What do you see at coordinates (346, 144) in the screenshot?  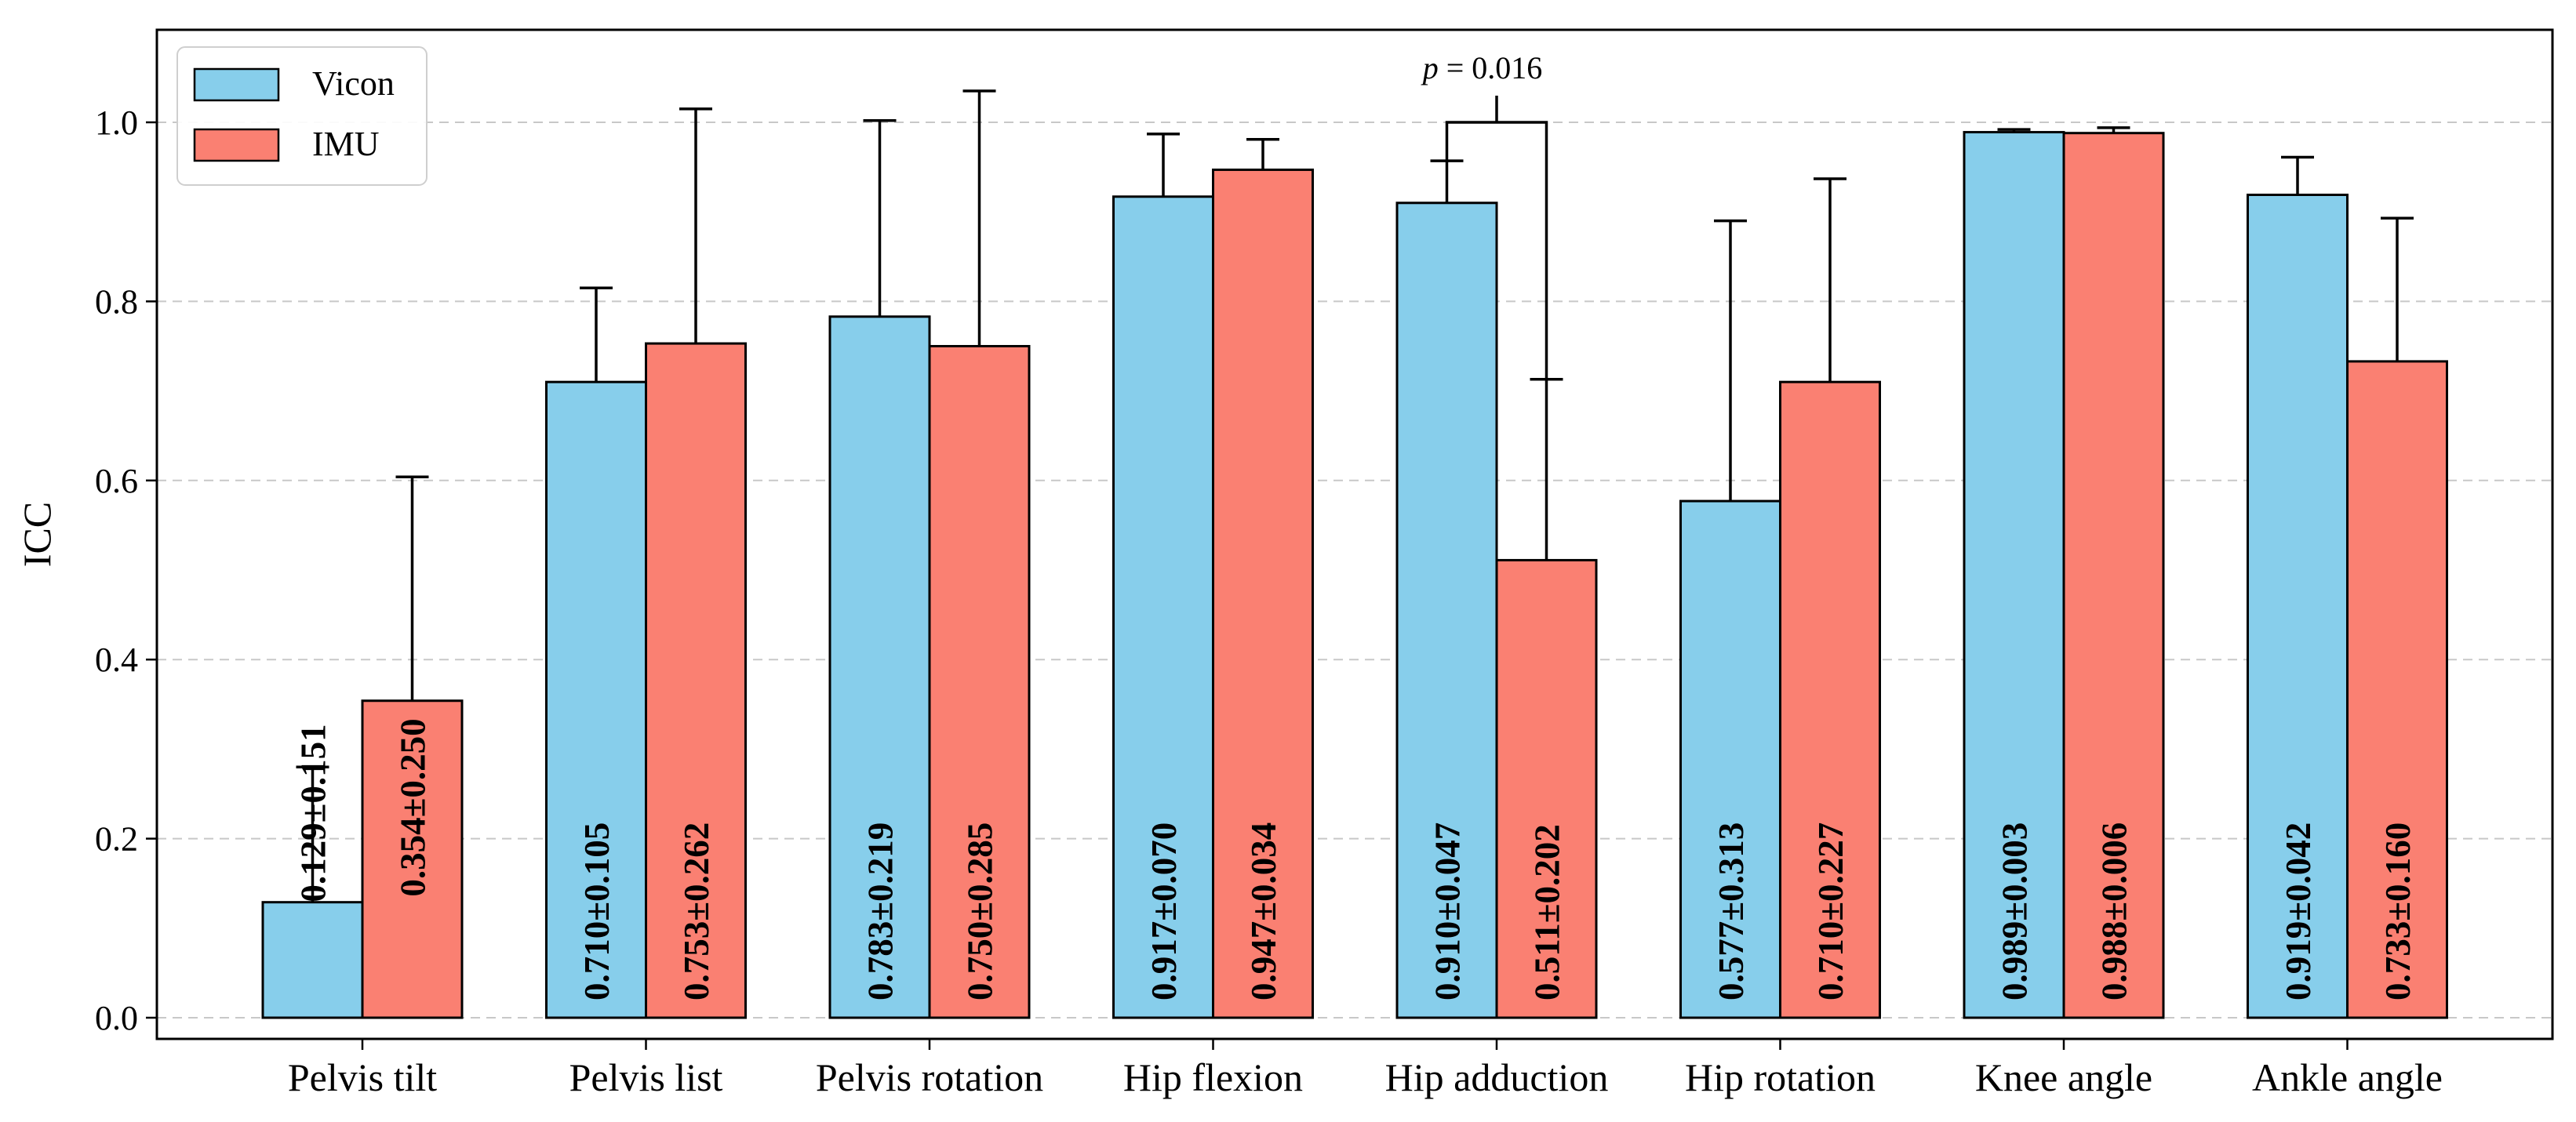 I see `legend-label-imu: IMU` at bounding box center [346, 144].